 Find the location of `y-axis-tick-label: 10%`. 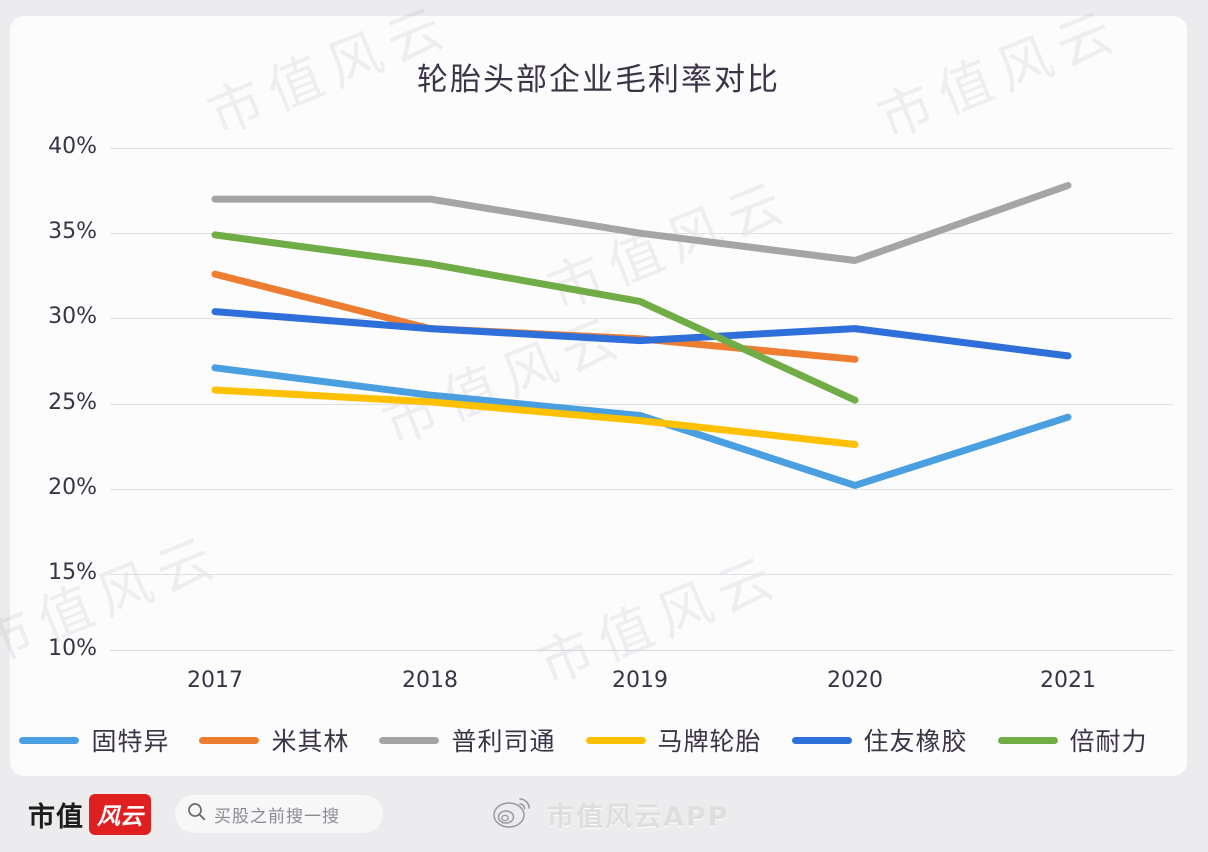

y-axis-tick-label: 10% is located at coordinates (72, 648).